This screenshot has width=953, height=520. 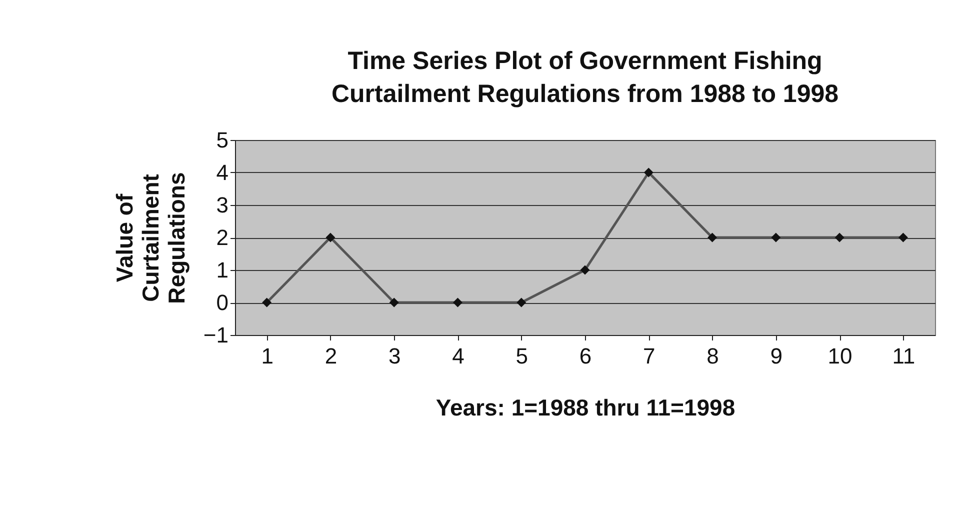 I want to click on x-tick-label: 8, so click(x=712, y=356).